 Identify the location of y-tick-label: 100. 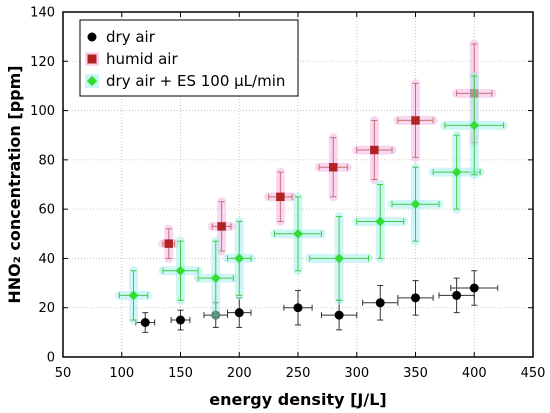
(42, 111).